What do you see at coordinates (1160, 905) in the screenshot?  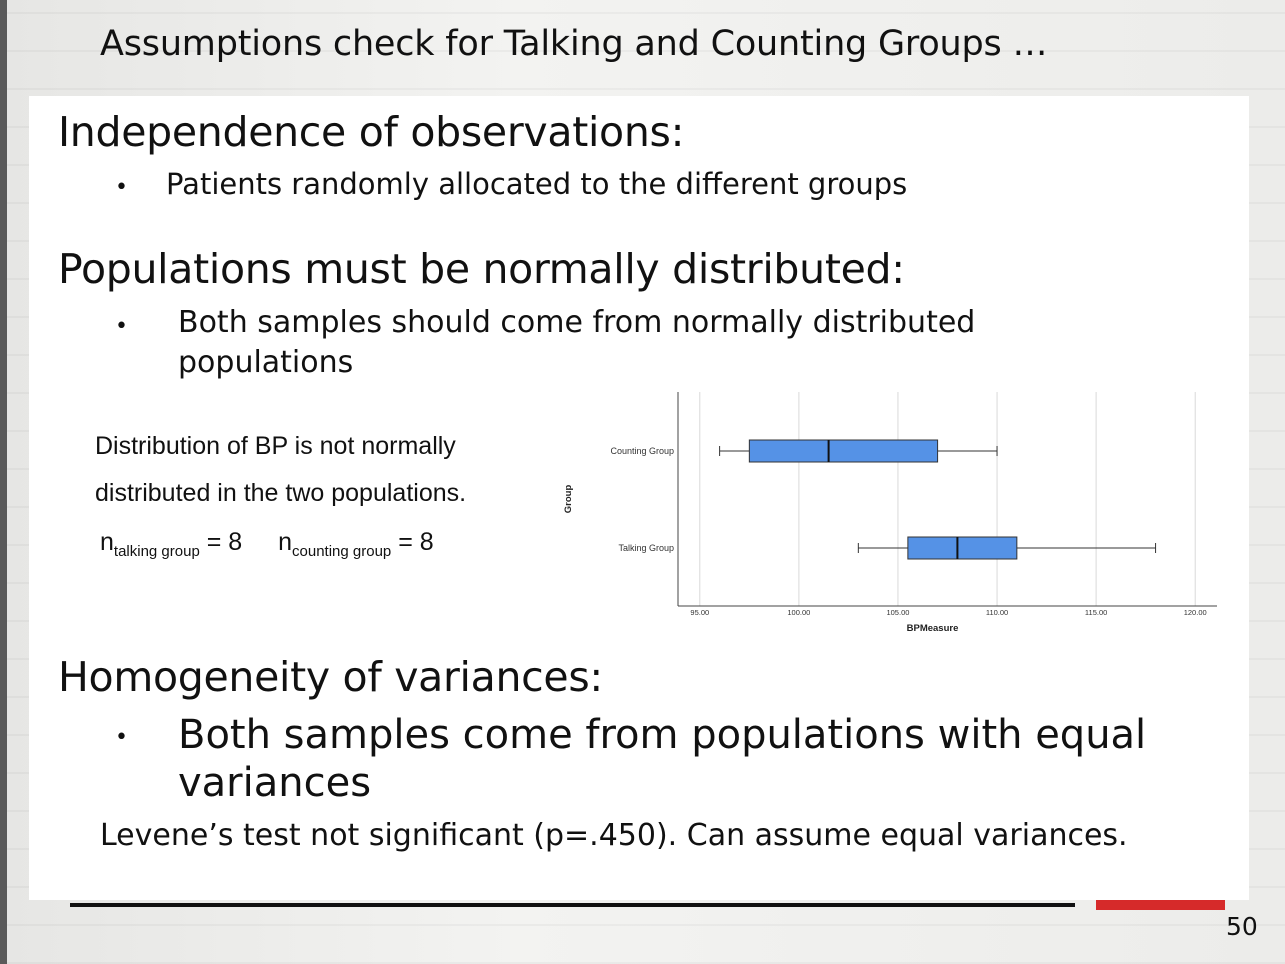 I see `footer-accent-bar` at bounding box center [1160, 905].